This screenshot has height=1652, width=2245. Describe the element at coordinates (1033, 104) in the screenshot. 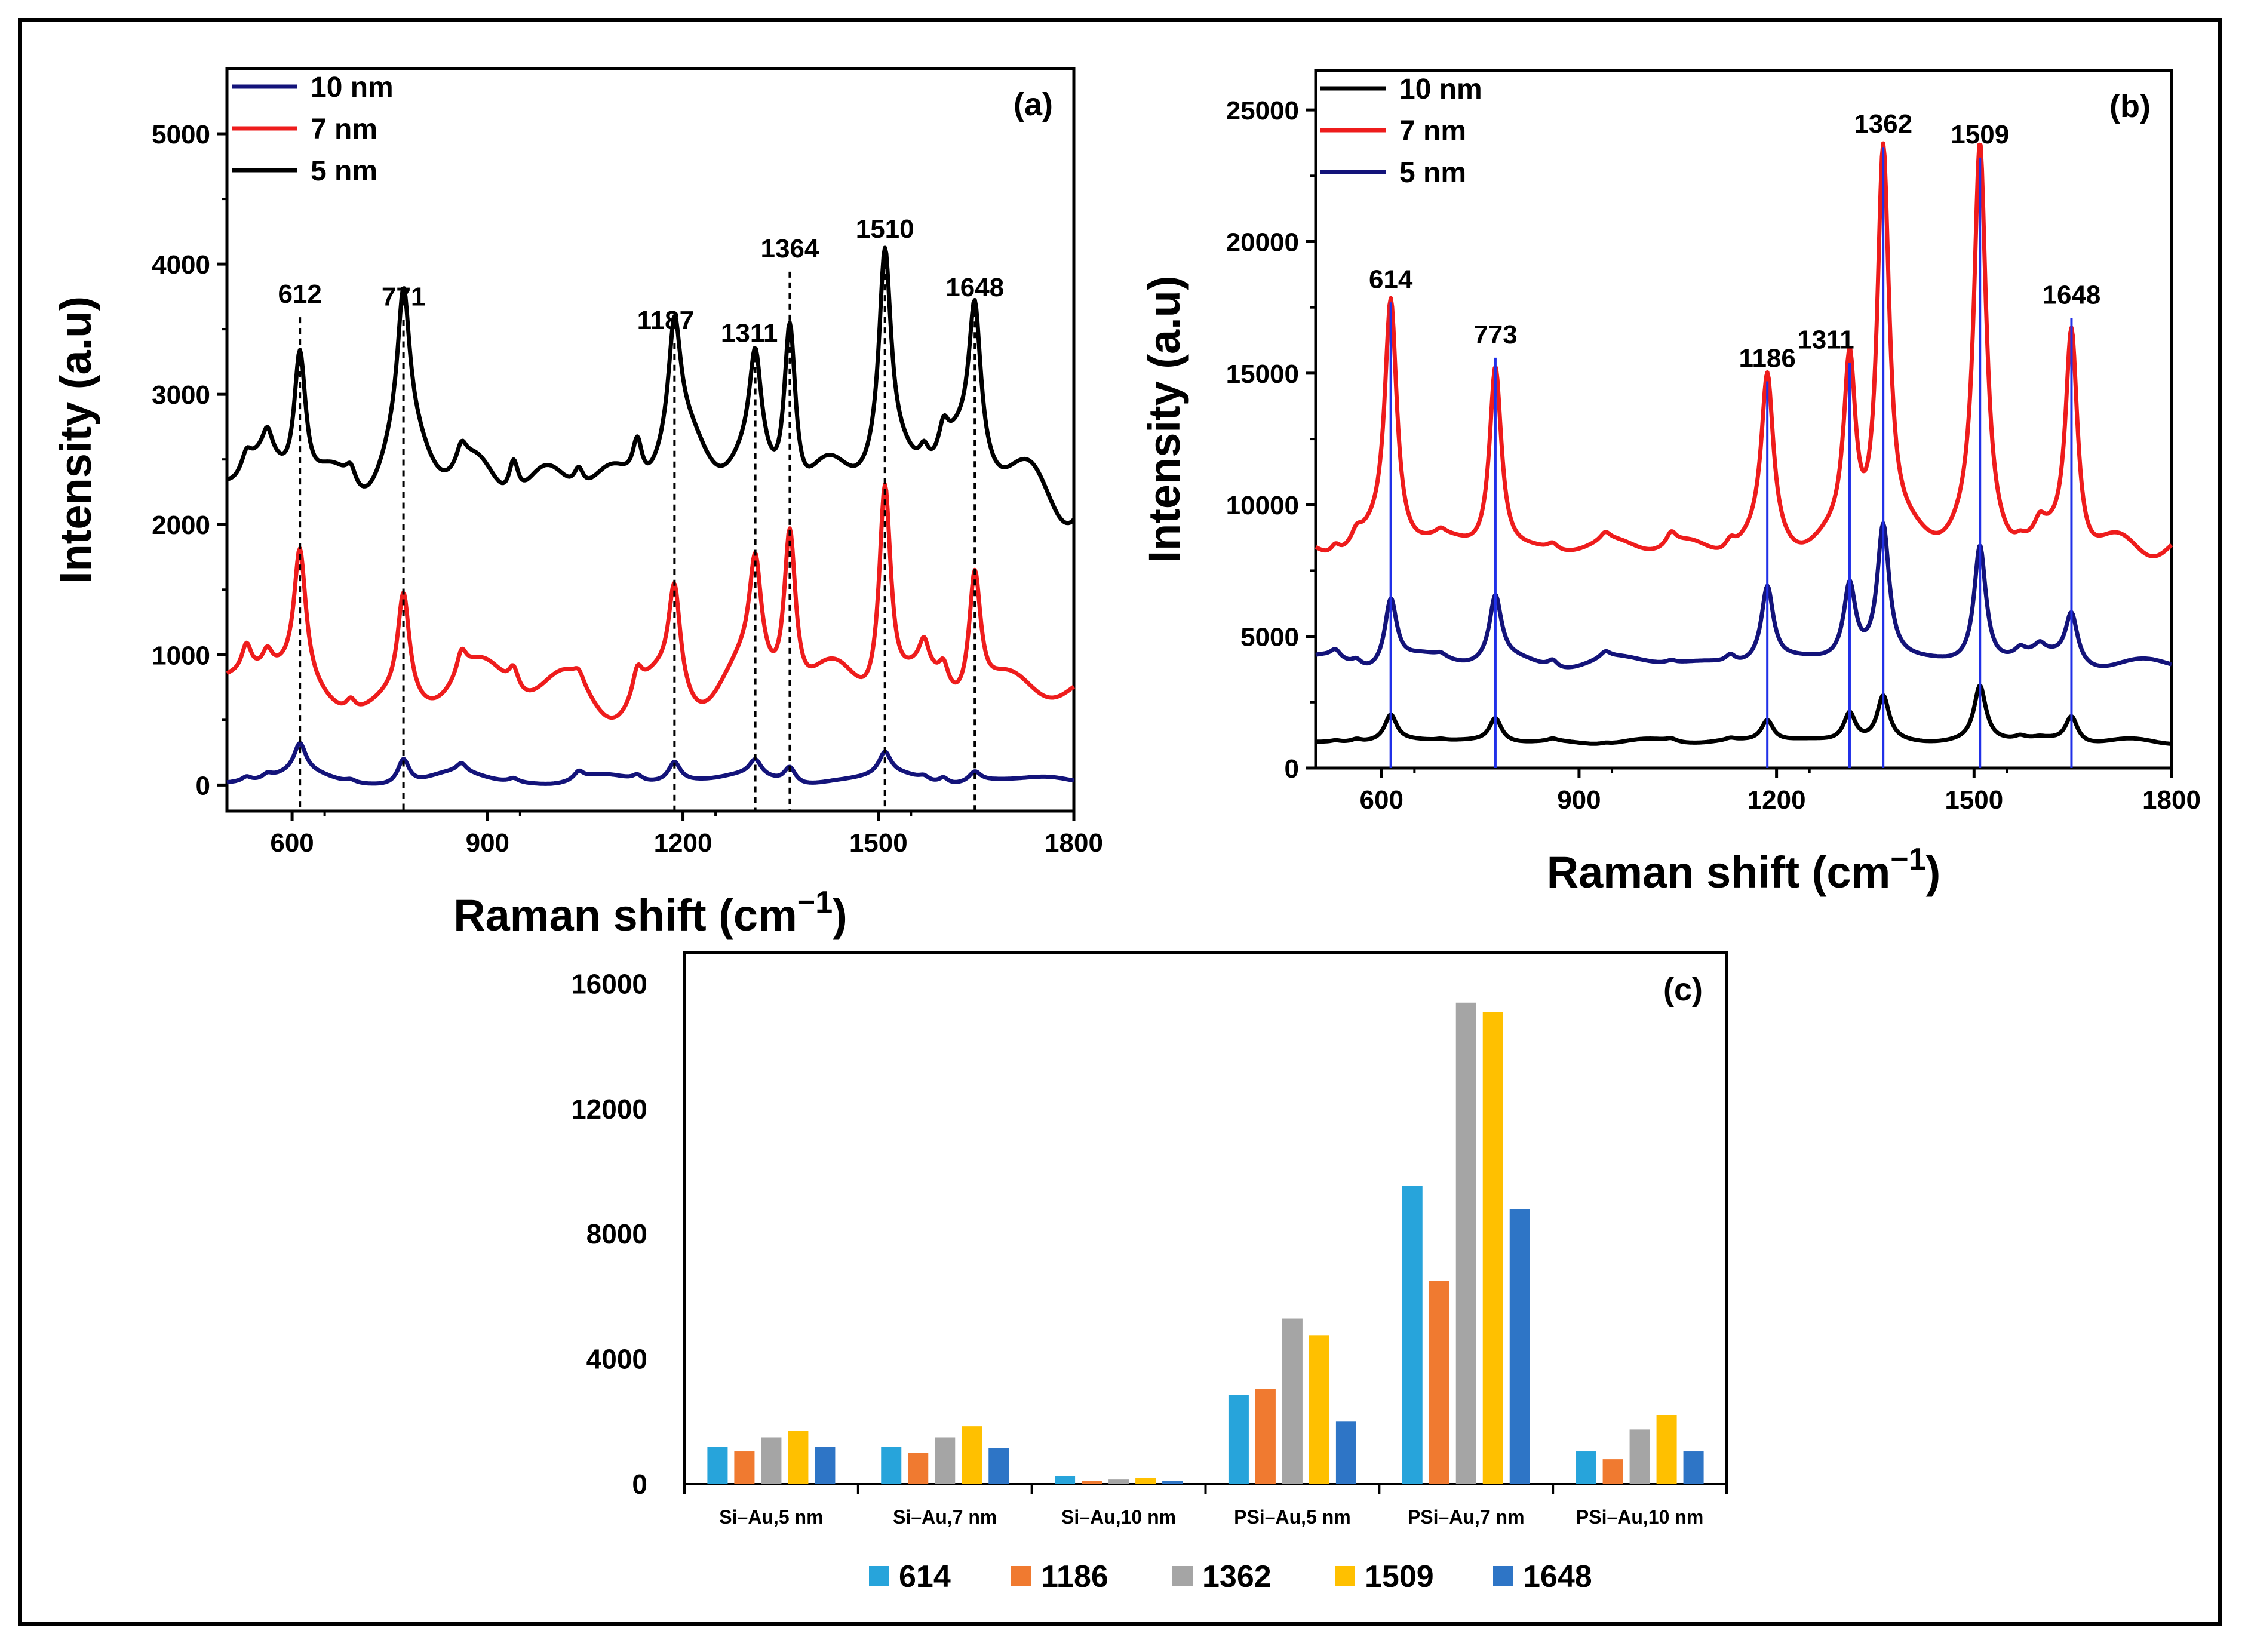

I see `panel-label: (a)` at that location.